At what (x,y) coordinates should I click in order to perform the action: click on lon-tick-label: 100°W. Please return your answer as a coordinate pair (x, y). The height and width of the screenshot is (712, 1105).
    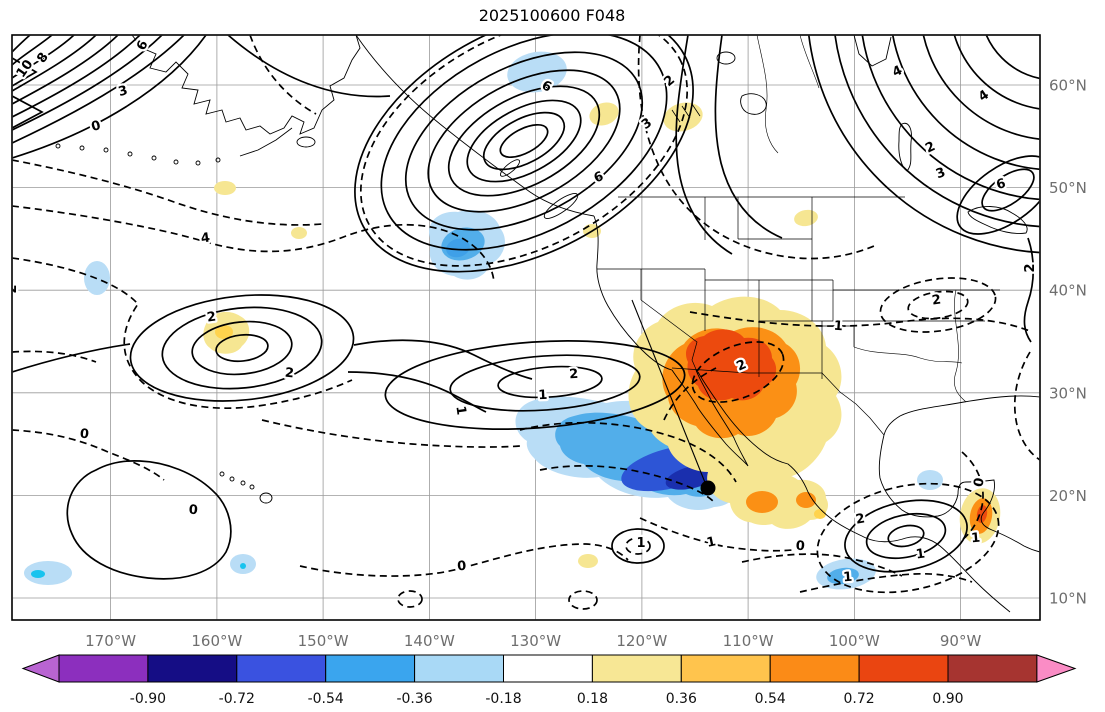
    Looking at the image, I should click on (854, 641).